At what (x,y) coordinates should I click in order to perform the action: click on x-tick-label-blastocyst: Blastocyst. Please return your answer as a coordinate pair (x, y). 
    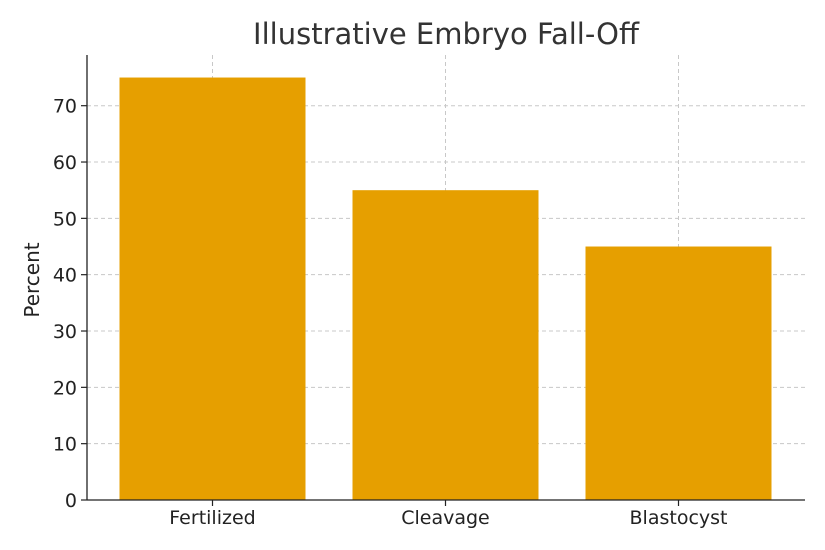
    Looking at the image, I should click on (679, 518).